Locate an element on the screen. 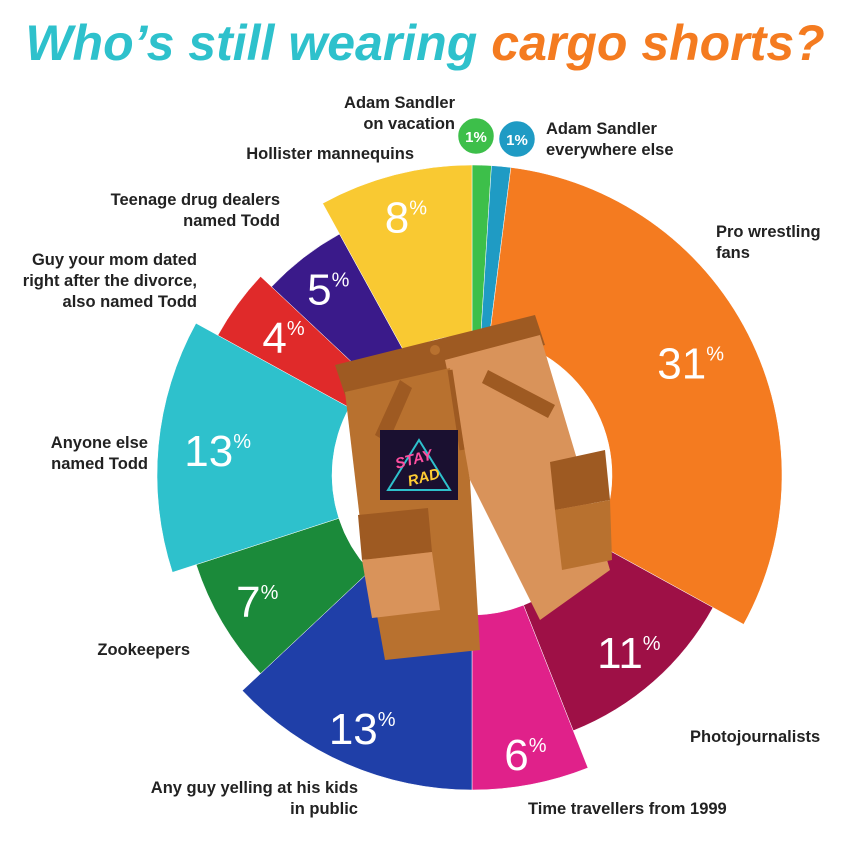 The image size is (851, 845). right-cargo-pocket is located at coordinates (583, 535).